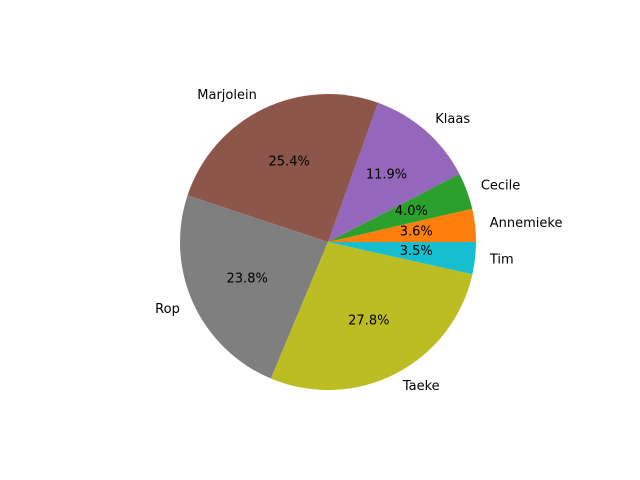 The width and height of the screenshot is (640, 480). I want to click on pie-slice-klaas, so click(394, 172).